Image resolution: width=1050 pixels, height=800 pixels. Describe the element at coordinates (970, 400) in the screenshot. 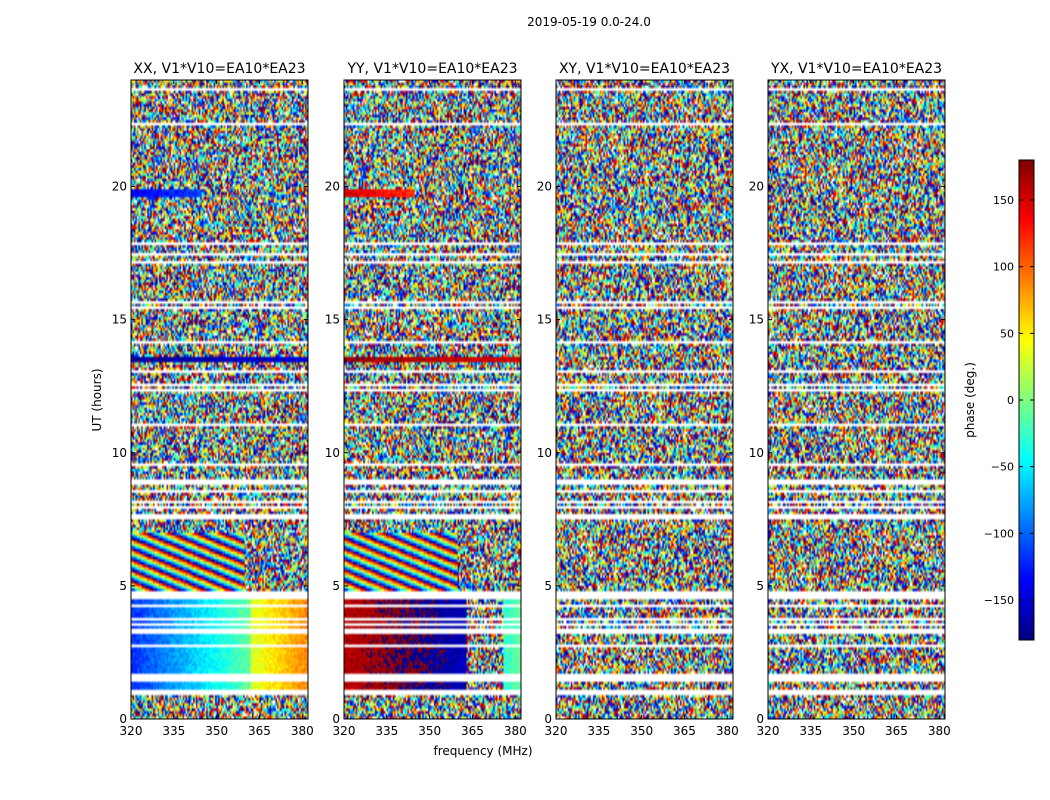

I see `colorbar-label: phase (deg.)` at that location.